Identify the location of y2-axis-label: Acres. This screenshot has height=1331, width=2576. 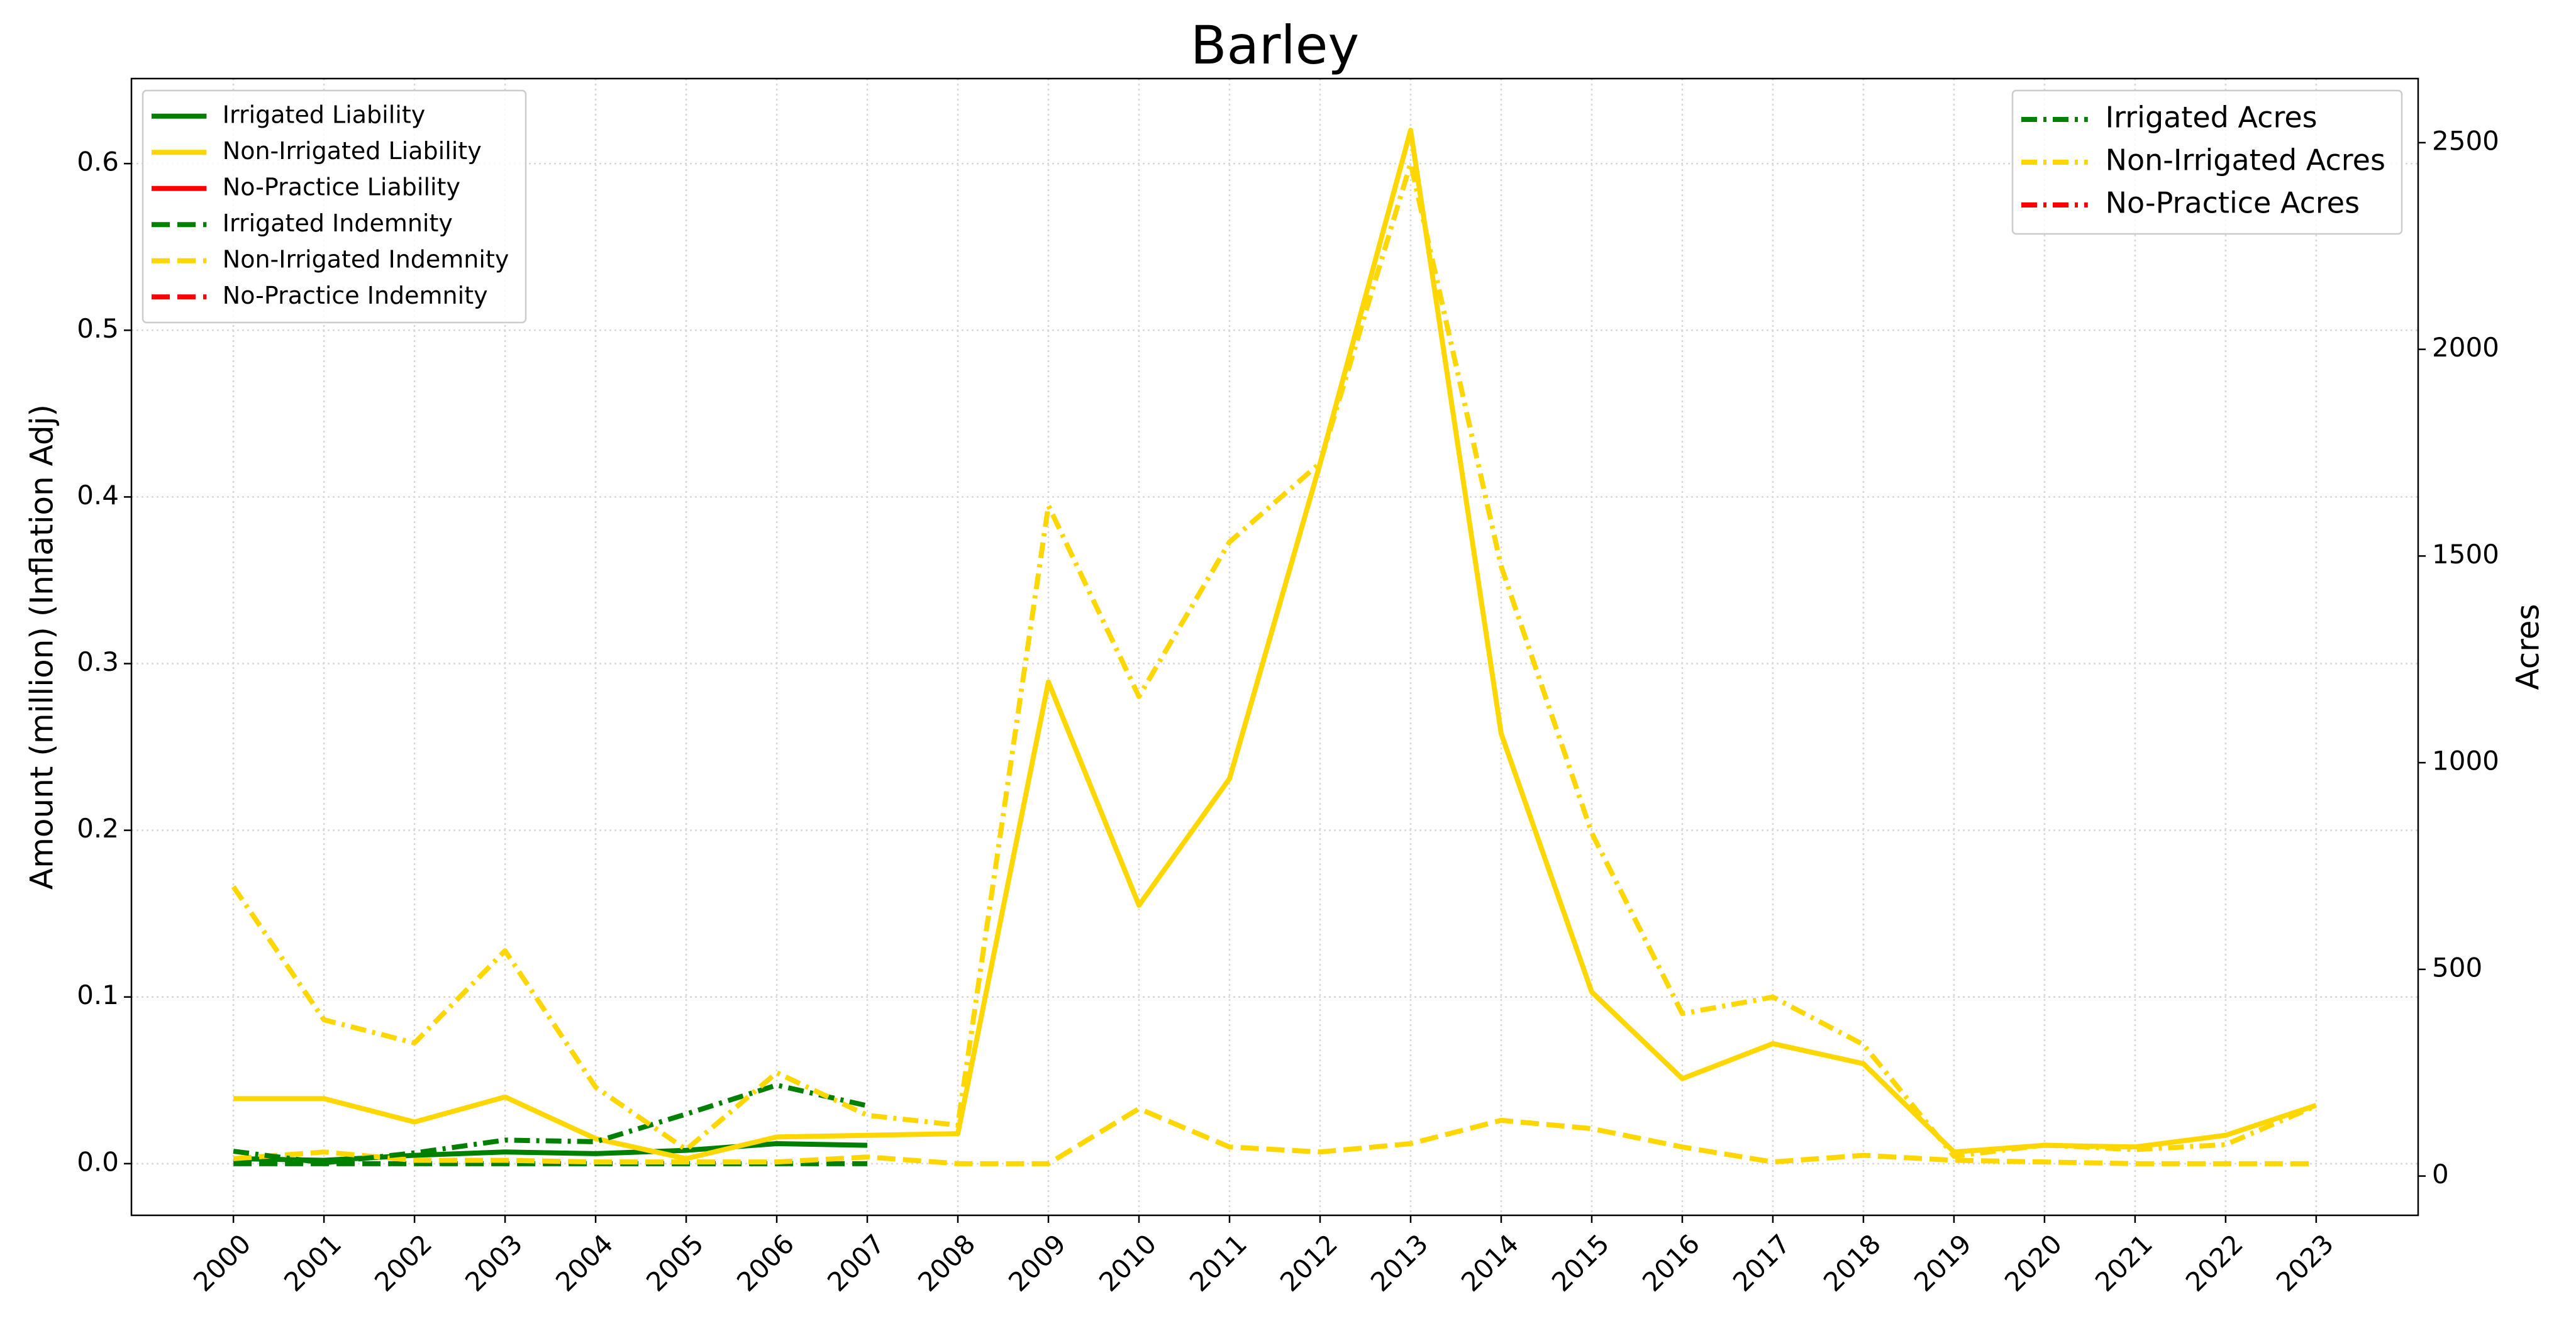
(2528, 647).